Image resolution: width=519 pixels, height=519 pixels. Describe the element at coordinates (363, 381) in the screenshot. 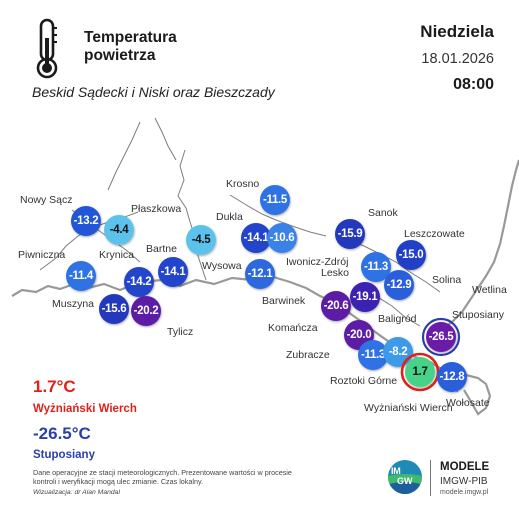

I see `label-roztoki: Roztoki Górne` at that location.